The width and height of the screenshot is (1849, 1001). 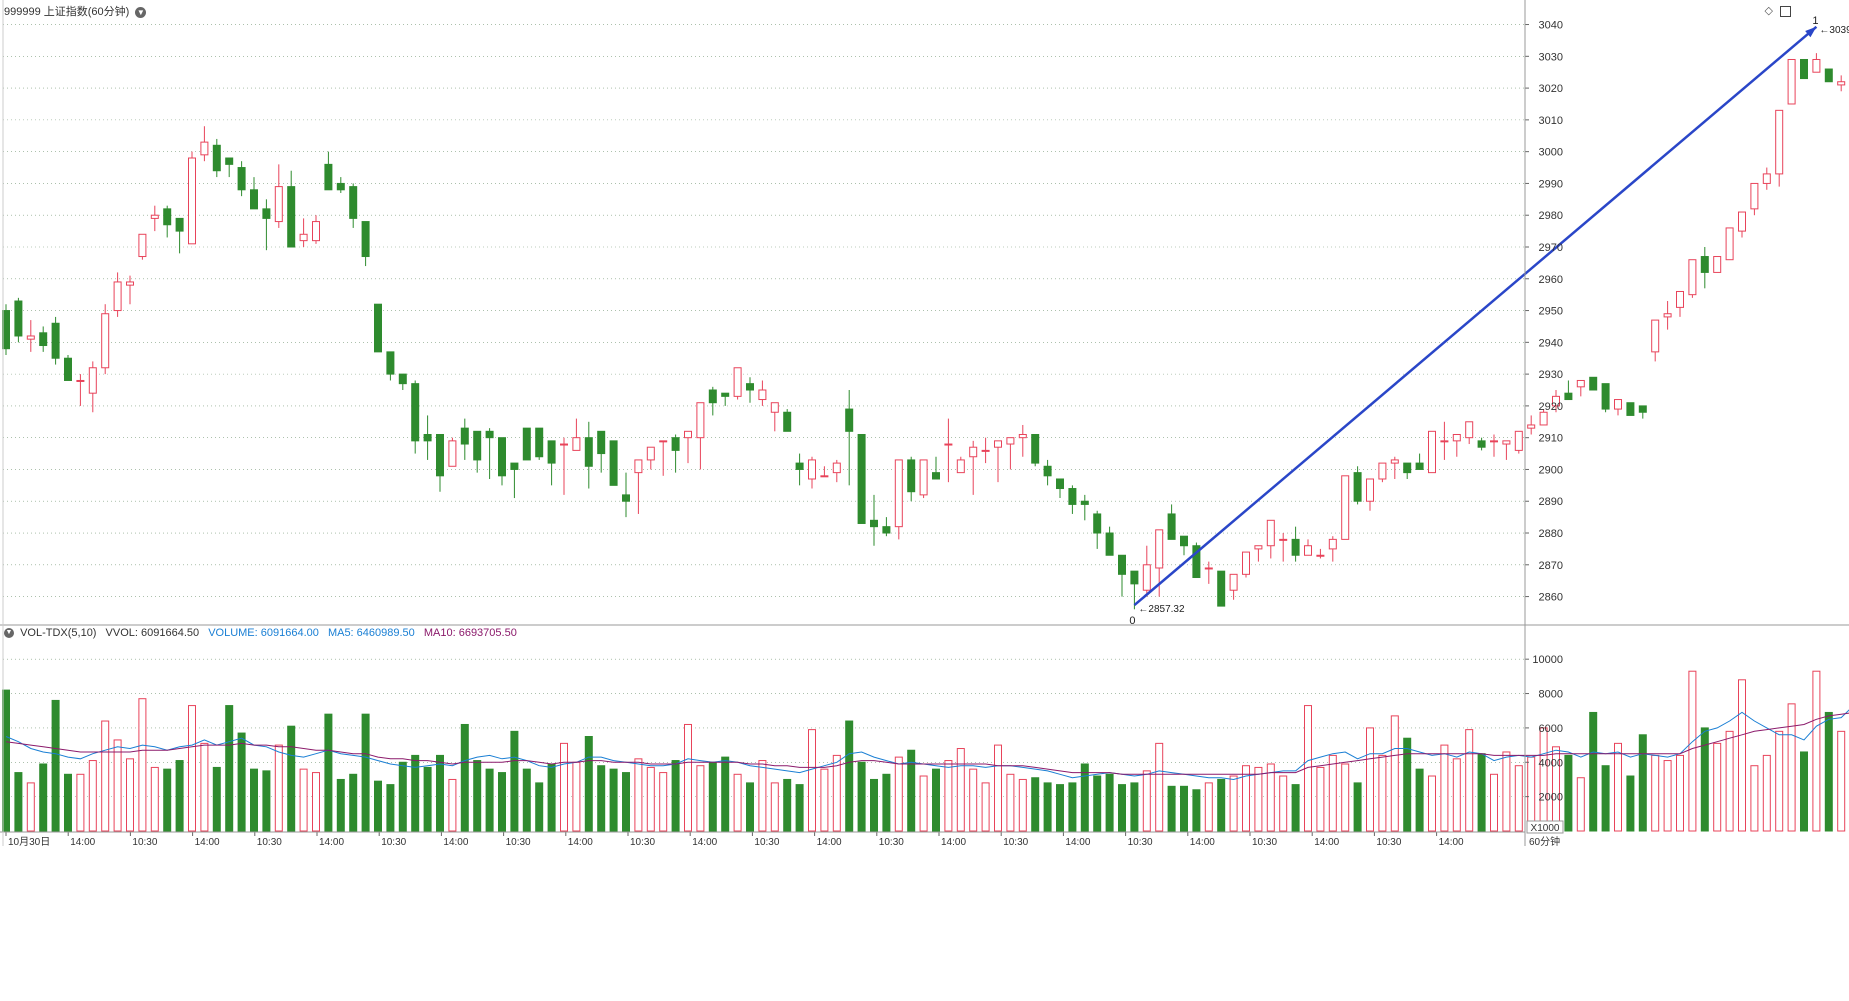 What do you see at coordinates (1547, 660) in the screenshot?
I see `volume-tick-label: 10000` at bounding box center [1547, 660].